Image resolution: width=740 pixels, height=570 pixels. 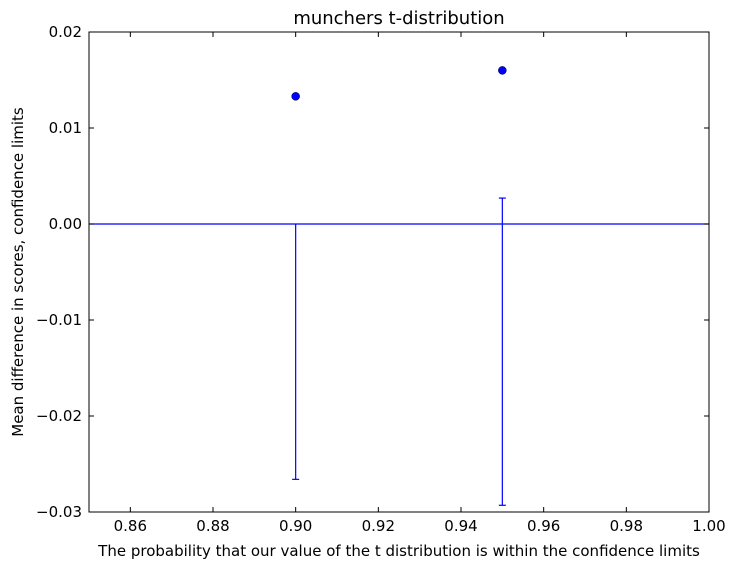 I want to click on x-tick-label: 0.86, so click(x=130, y=526).